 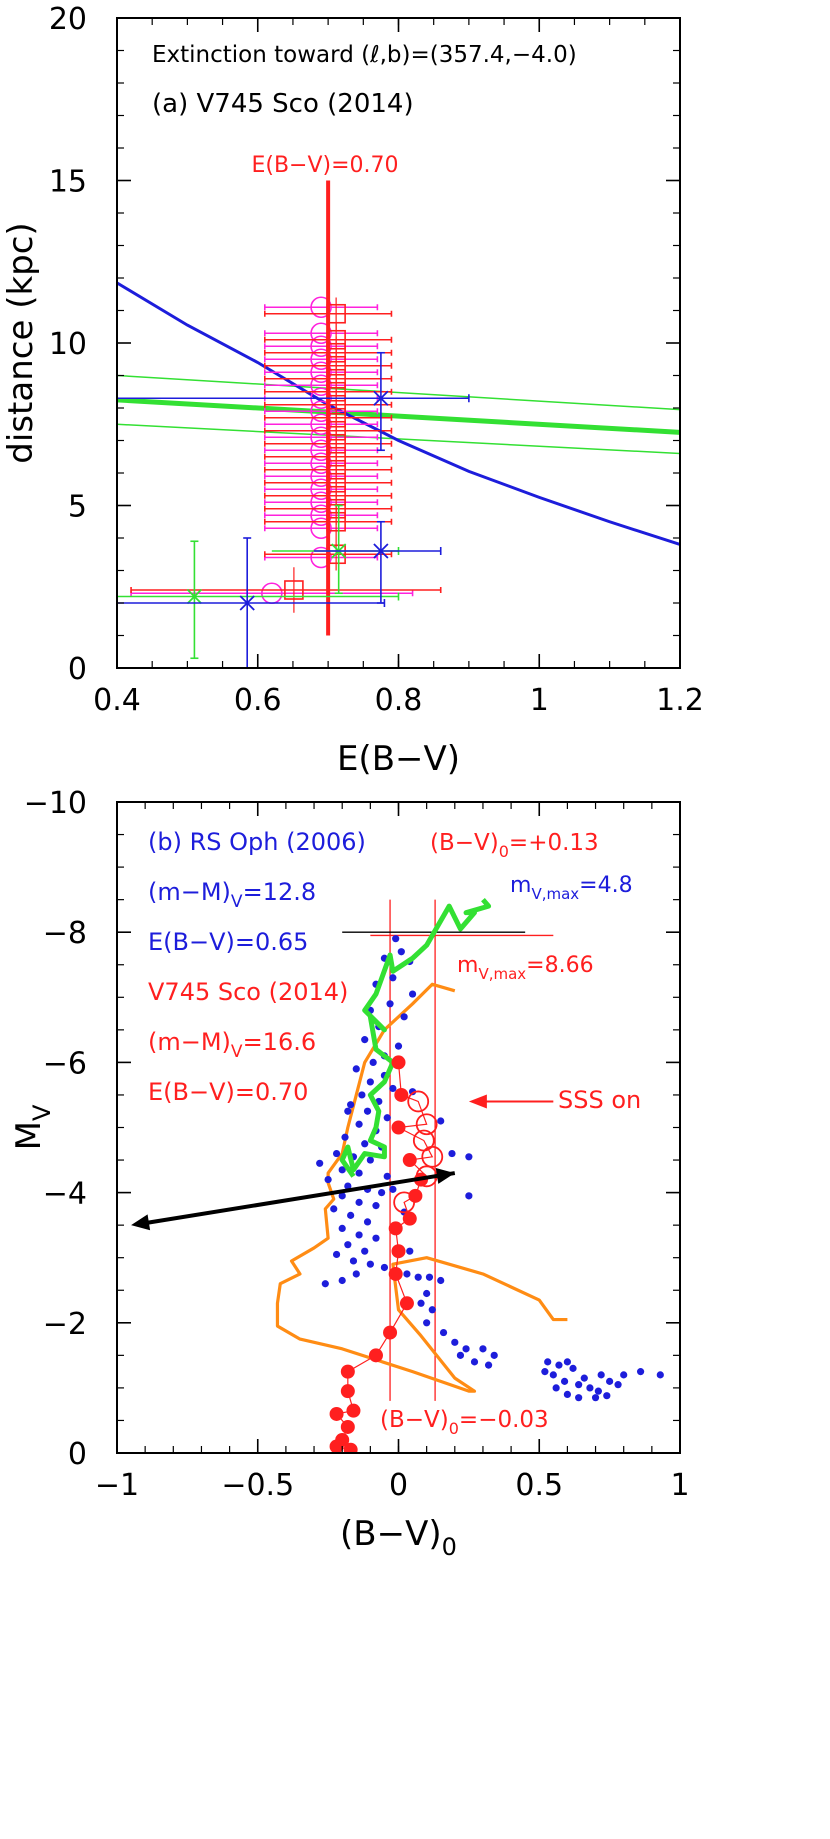 I want to click on ytick-label-a-1: 5, so click(x=77, y=507).